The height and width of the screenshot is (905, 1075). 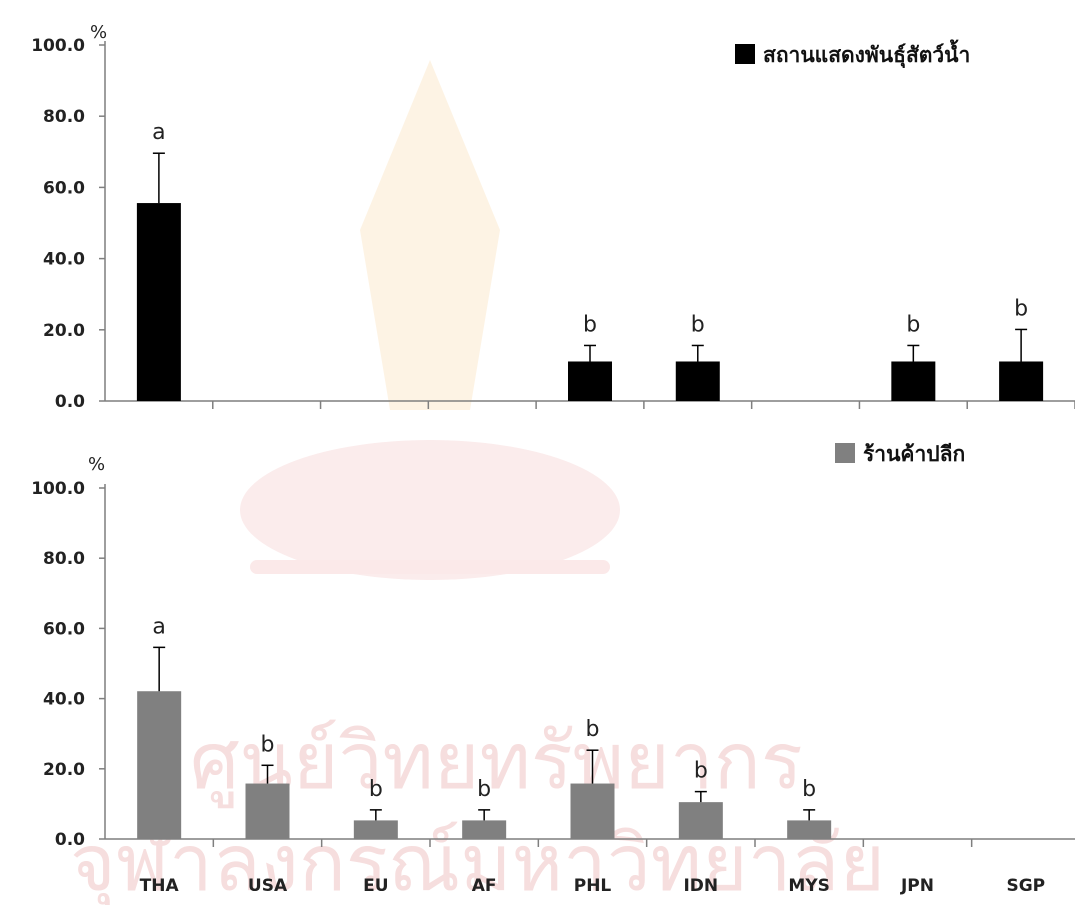 What do you see at coordinates (1021, 381) in the screenshot?
I see `bar-SGP` at bounding box center [1021, 381].